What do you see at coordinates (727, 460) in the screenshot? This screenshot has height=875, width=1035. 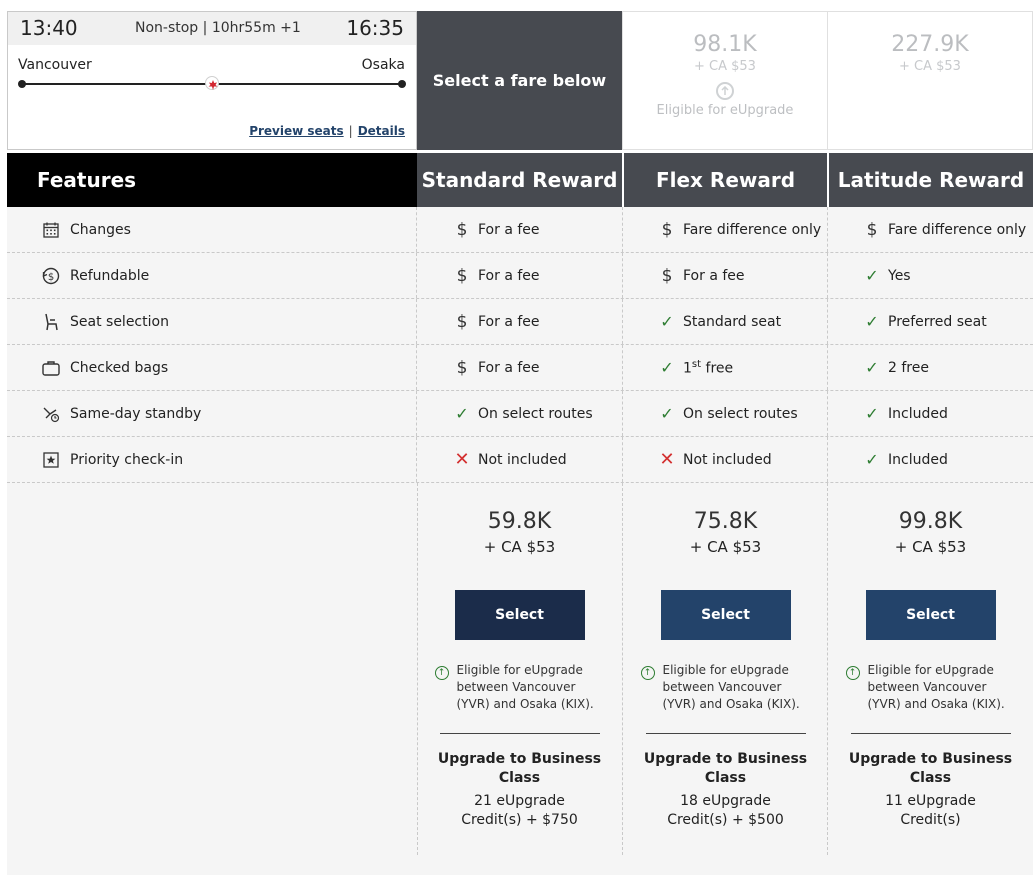 I see `fare-value-text: Not included` at bounding box center [727, 460].